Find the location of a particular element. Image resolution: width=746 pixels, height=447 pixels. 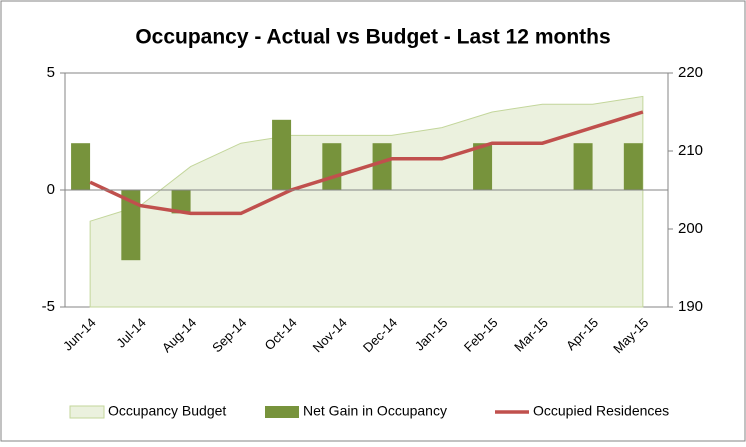

y2-tick-label: 220 is located at coordinates (690, 72).